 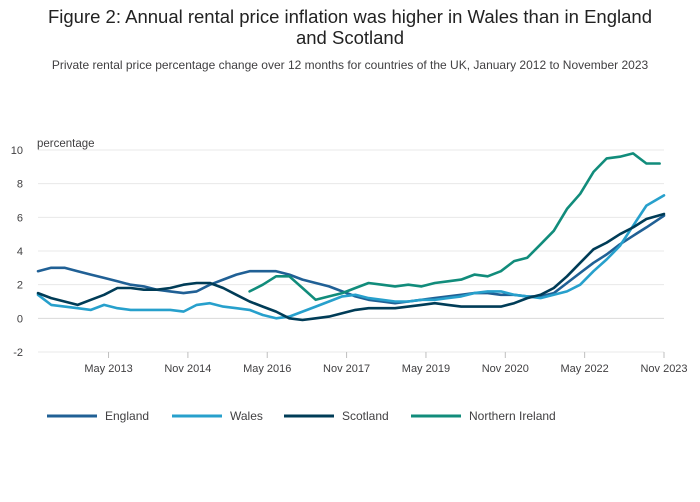 What do you see at coordinates (20, 185) in the screenshot?
I see `y-tick-label: 8` at bounding box center [20, 185].